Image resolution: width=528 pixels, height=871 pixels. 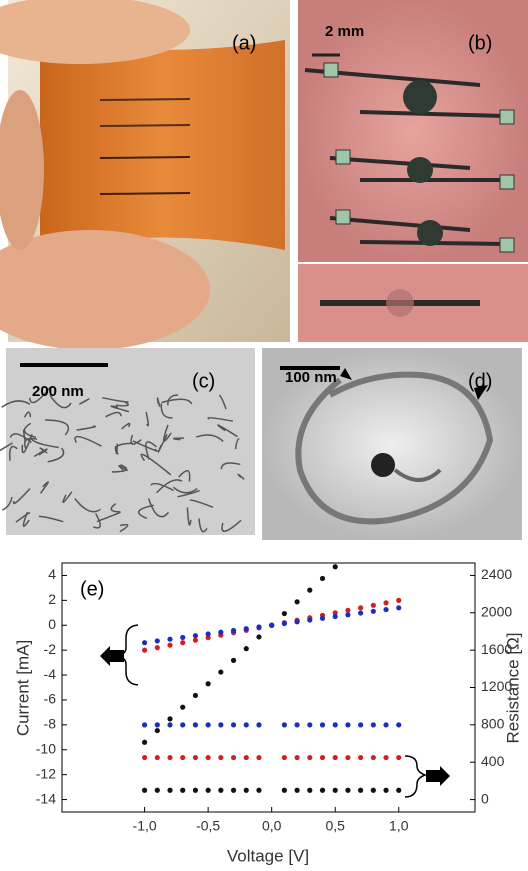 I want to click on y-tick-label: -10, so click(x=46, y=748).